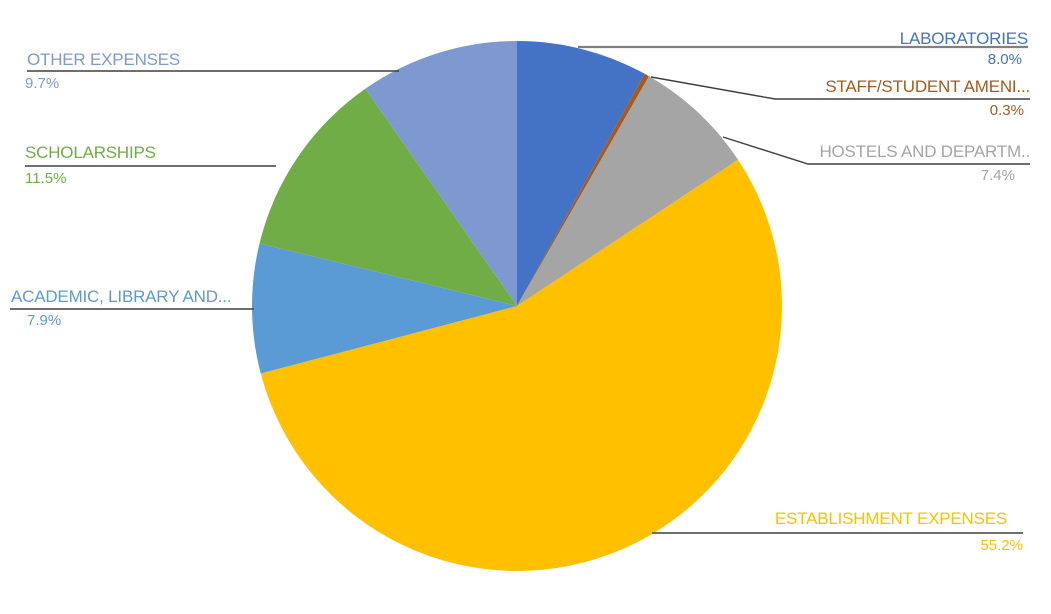 The image size is (1051, 614). I want to click on label-scholarships: SCHOLARSHIPS, so click(90, 152).